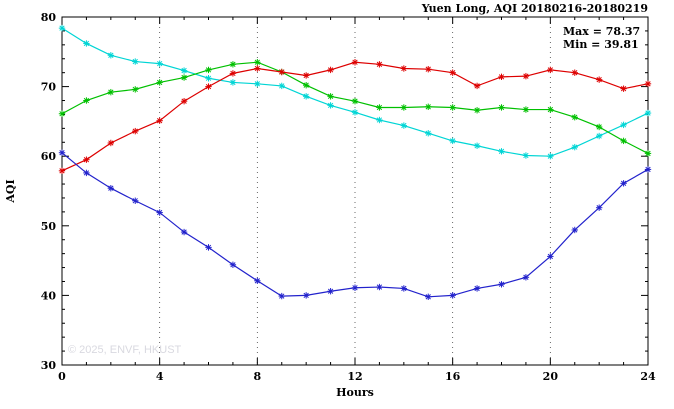 The width and height of the screenshot is (674, 409). I want to click on x-tick-label: 16, so click(453, 376).